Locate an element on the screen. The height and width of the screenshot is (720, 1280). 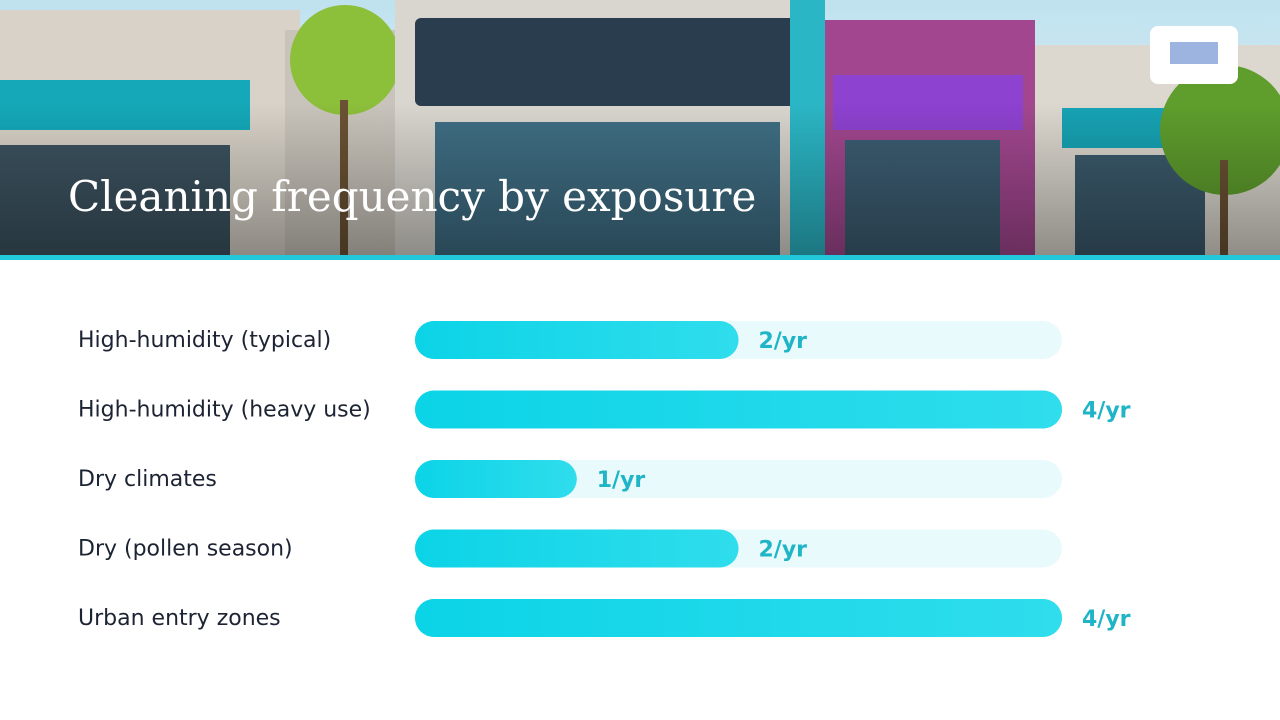
category-label: Urban entry zones is located at coordinates (179, 618).